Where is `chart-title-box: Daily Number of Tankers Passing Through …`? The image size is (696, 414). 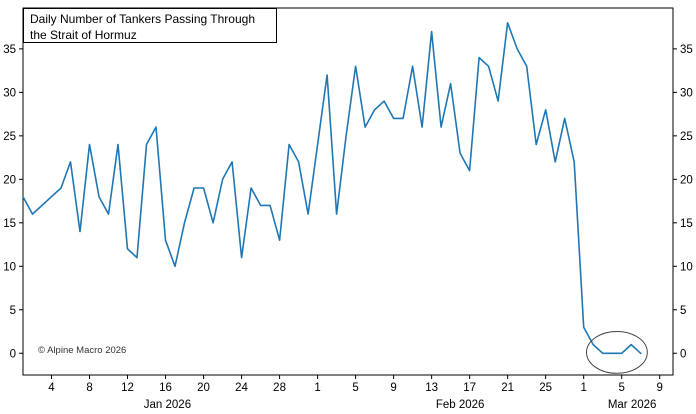
chart-title-box: Daily Number of Tankers Passing Through … is located at coordinates (150, 25).